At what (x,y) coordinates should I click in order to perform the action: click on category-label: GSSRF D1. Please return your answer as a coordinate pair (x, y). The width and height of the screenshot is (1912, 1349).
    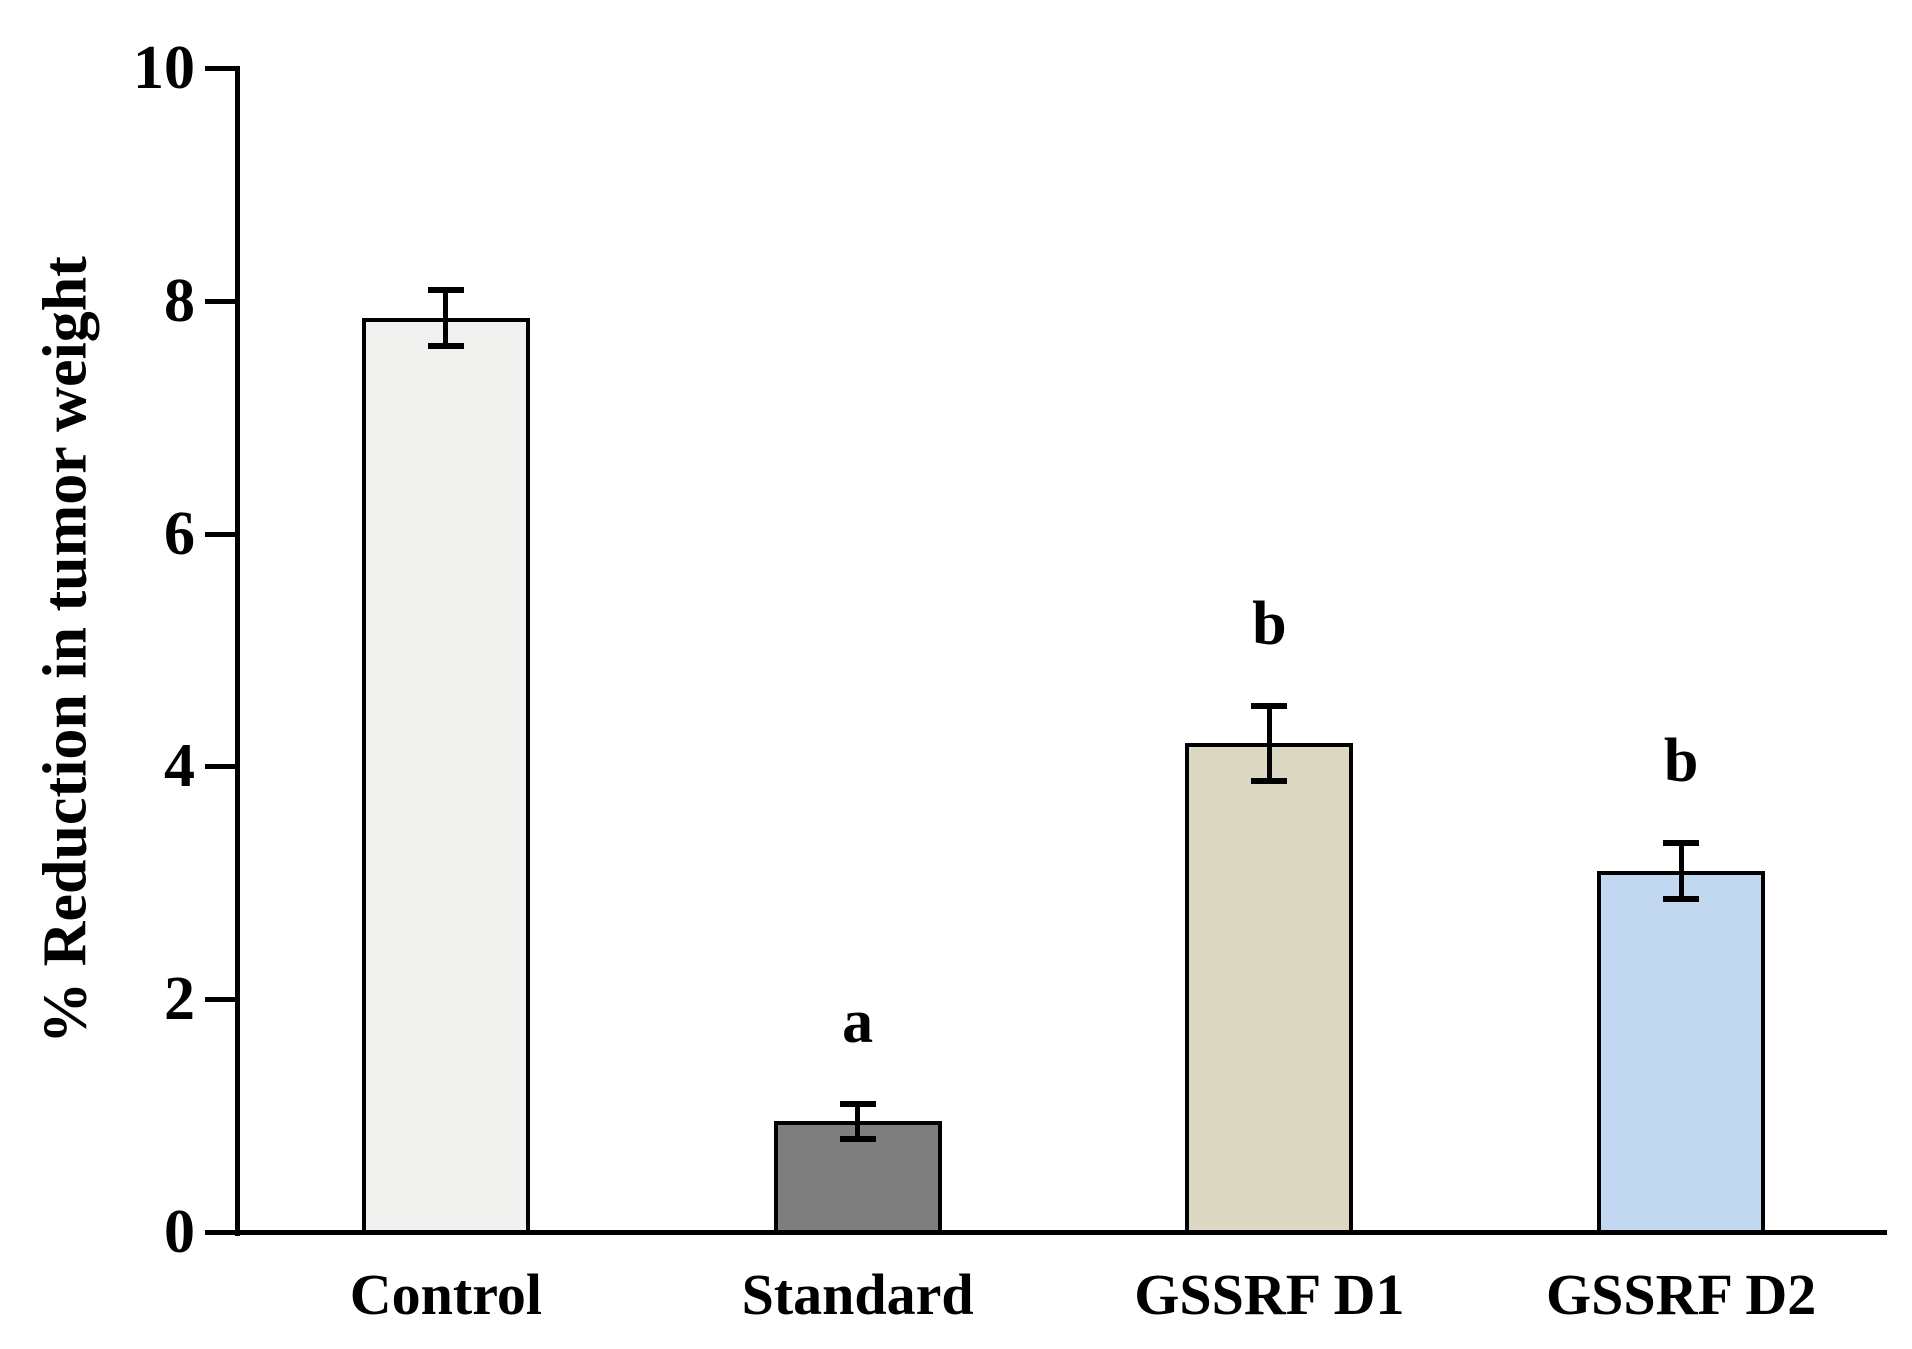
    Looking at the image, I should click on (1269, 1294).